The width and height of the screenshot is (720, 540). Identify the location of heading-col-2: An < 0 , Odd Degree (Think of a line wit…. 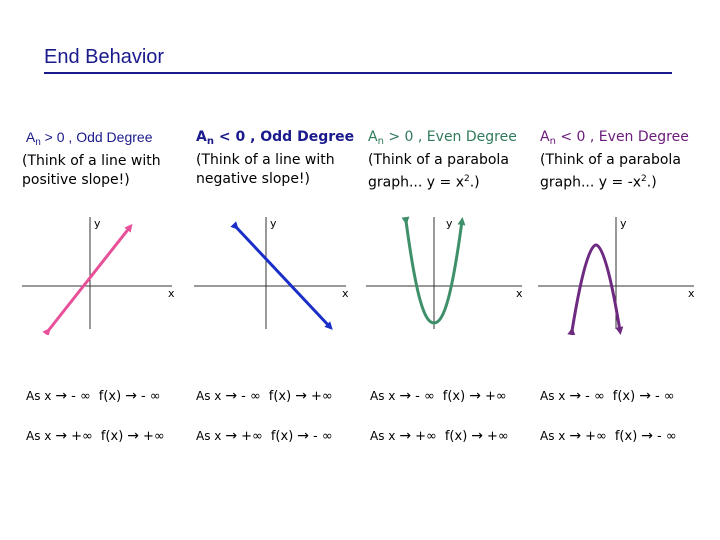
(279, 158).